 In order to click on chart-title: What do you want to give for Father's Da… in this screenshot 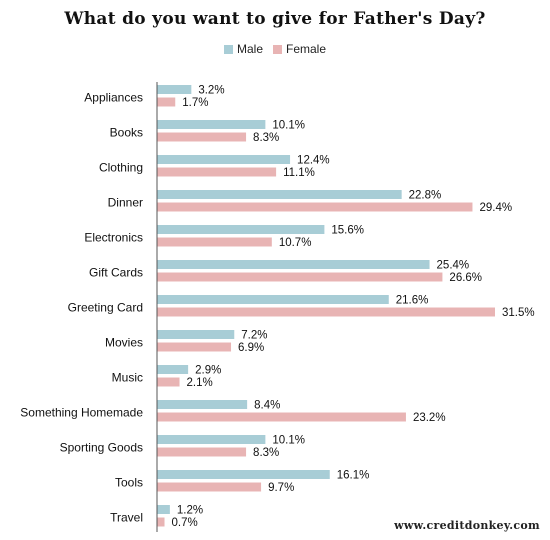, I will do `click(275, 19)`.